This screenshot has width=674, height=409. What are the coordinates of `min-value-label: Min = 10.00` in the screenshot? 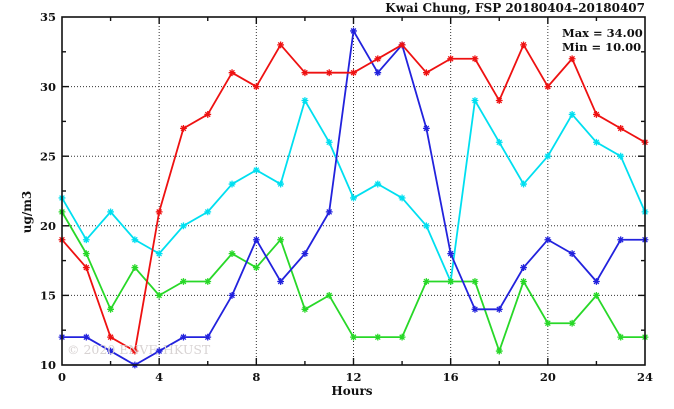 It's located at (602, 47).